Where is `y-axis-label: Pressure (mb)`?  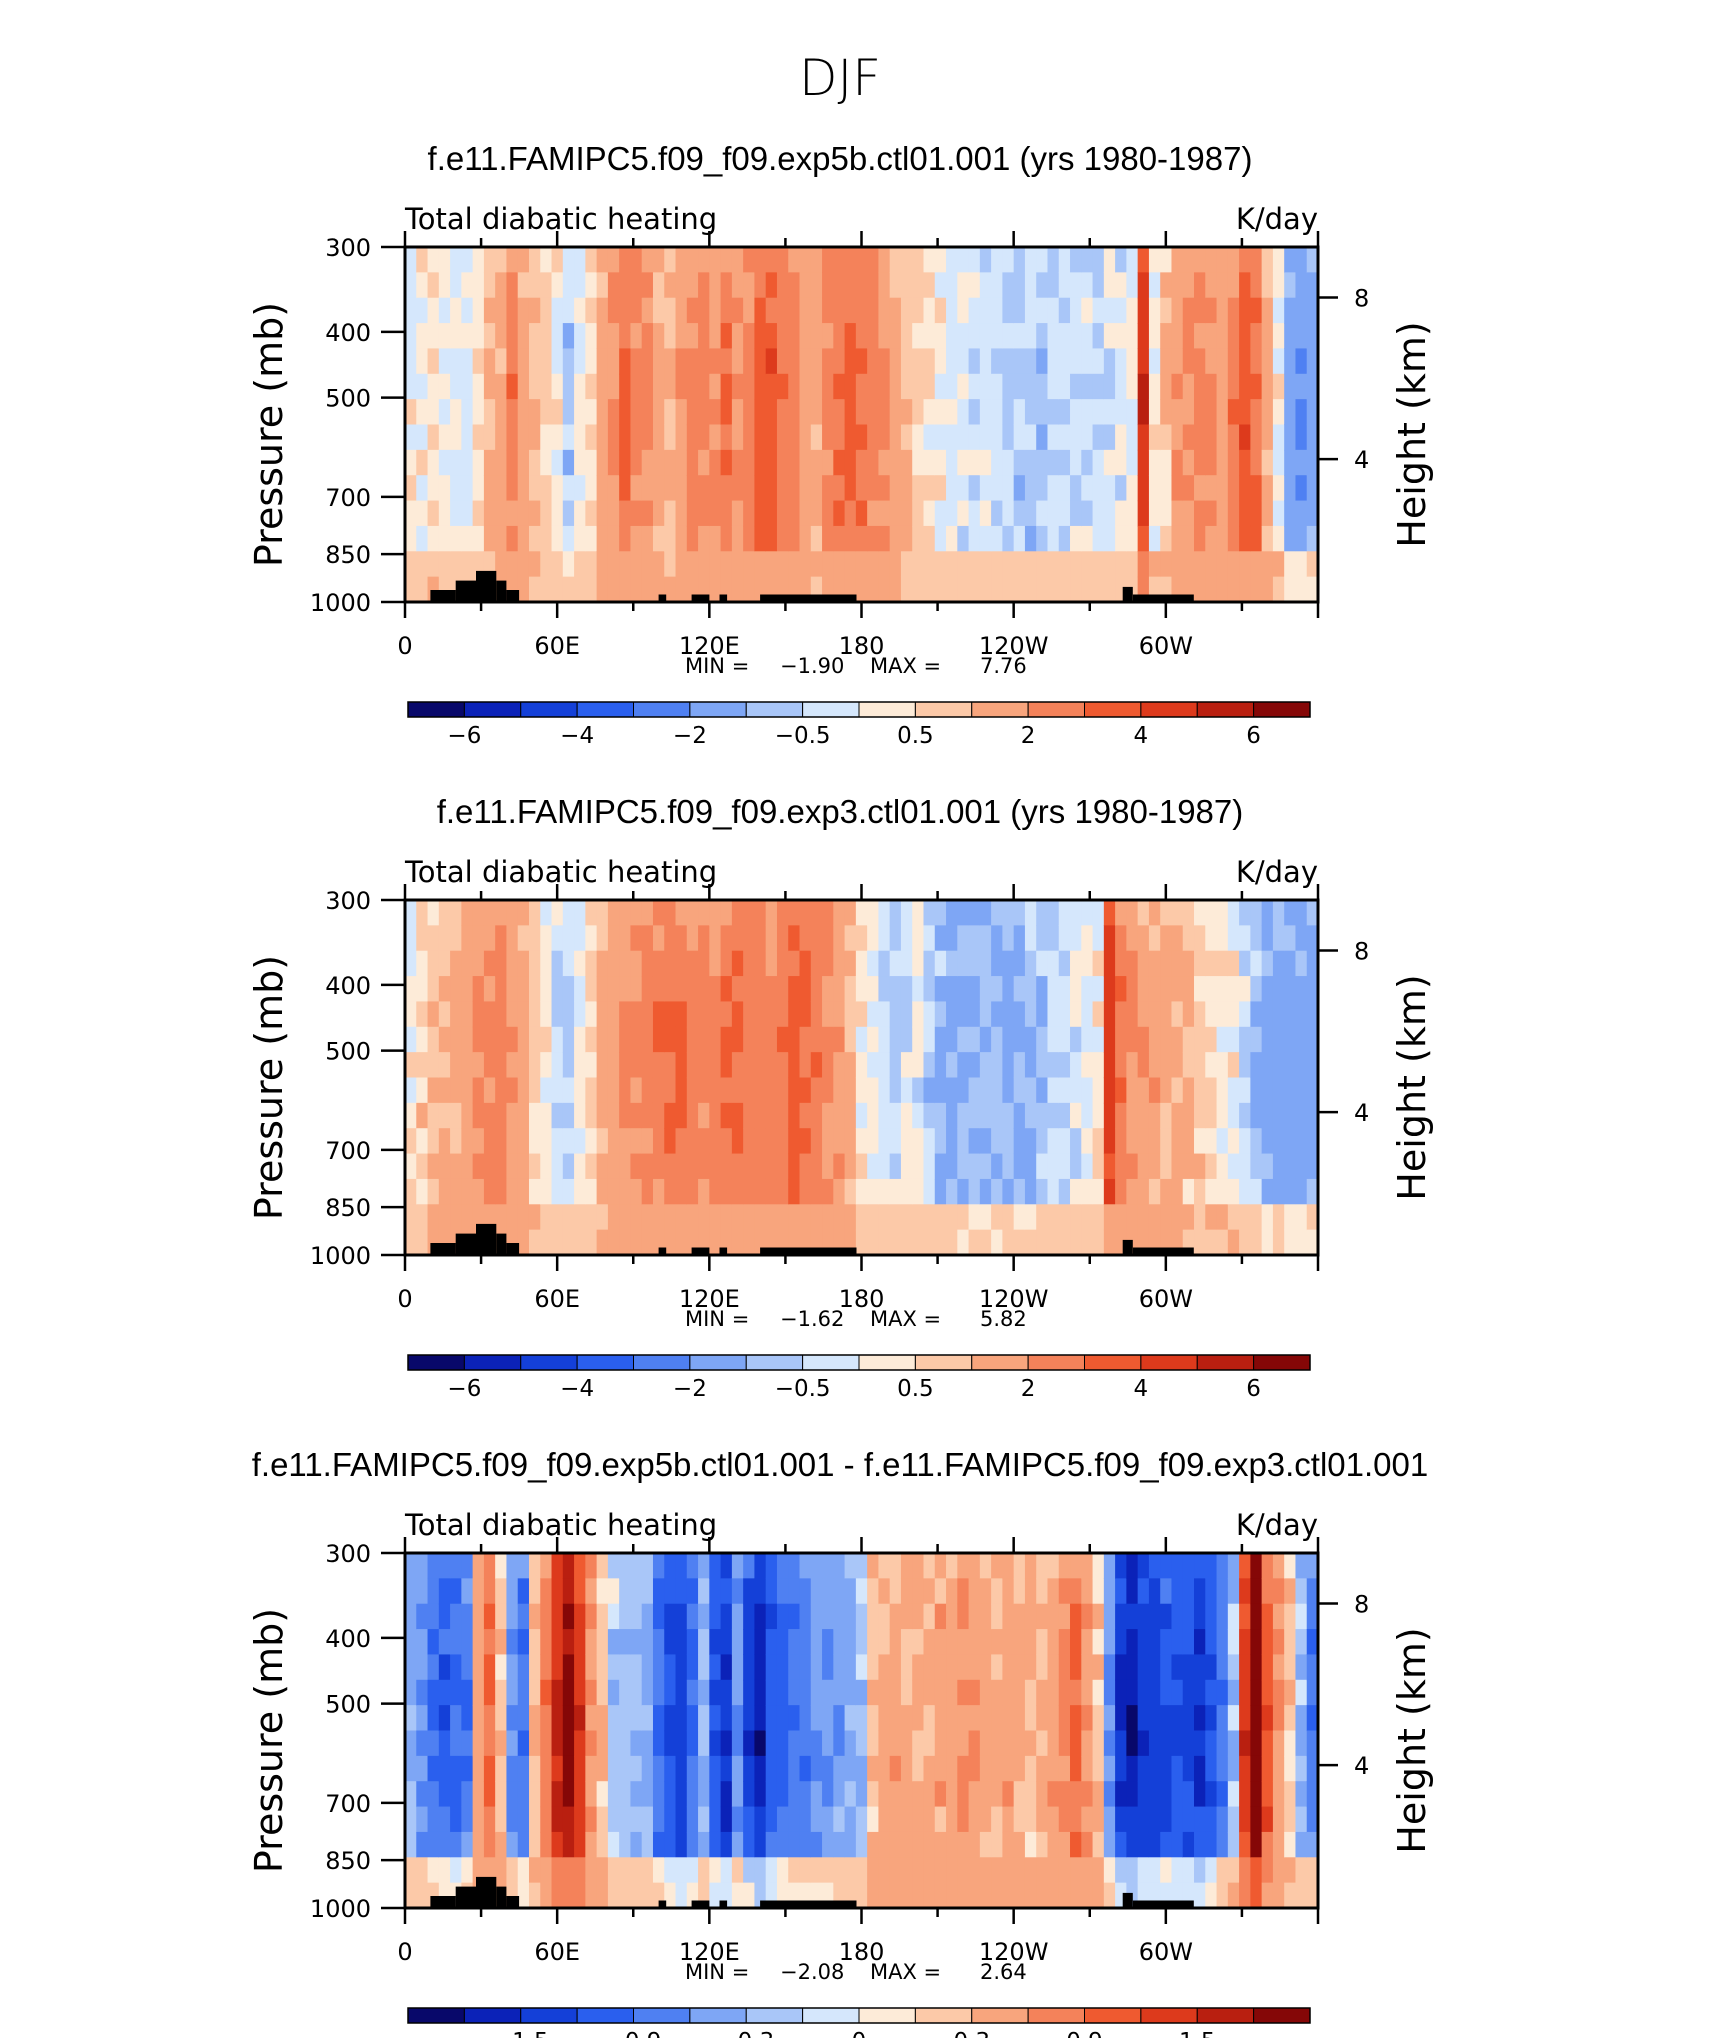
y-axis-label: Pressure (mb) is located at coordinates (269, 1740).